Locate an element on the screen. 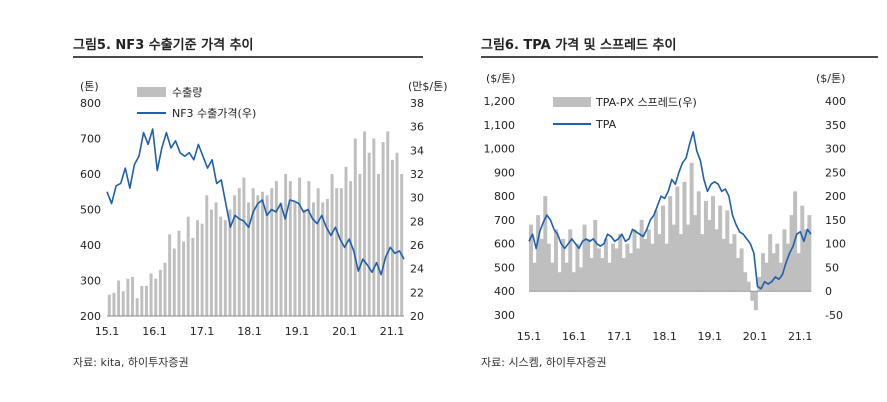 This screenshot has height=402, width=887. left-tick-label: 600 is located at coordinates (90, 174).